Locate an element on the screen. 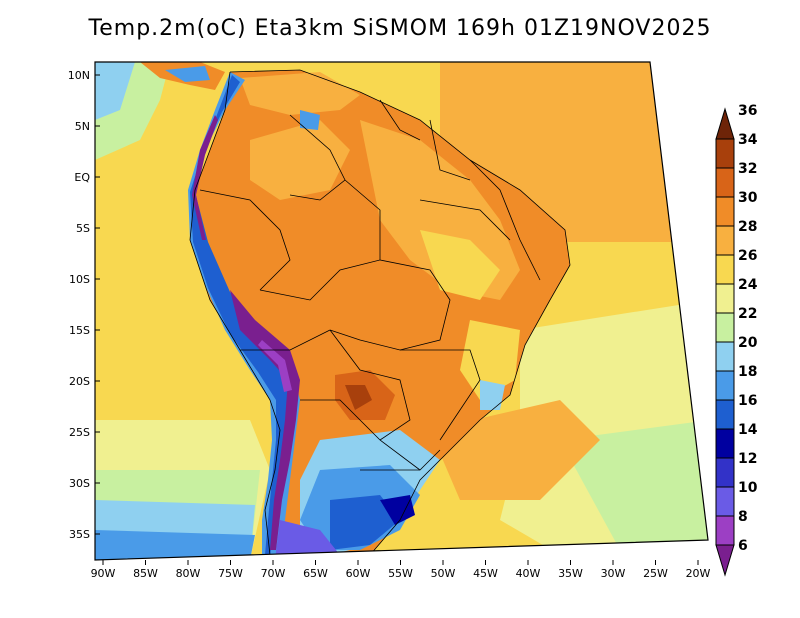 The height and width of the screenshot is (618, 800). colorbar-label: 14 is located at coordinates (748, 430).